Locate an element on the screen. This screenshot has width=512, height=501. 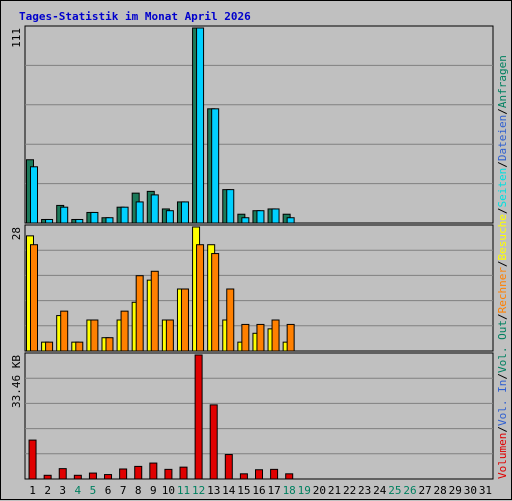
x-tick-label: 31 is located at coordinates (485, 490).